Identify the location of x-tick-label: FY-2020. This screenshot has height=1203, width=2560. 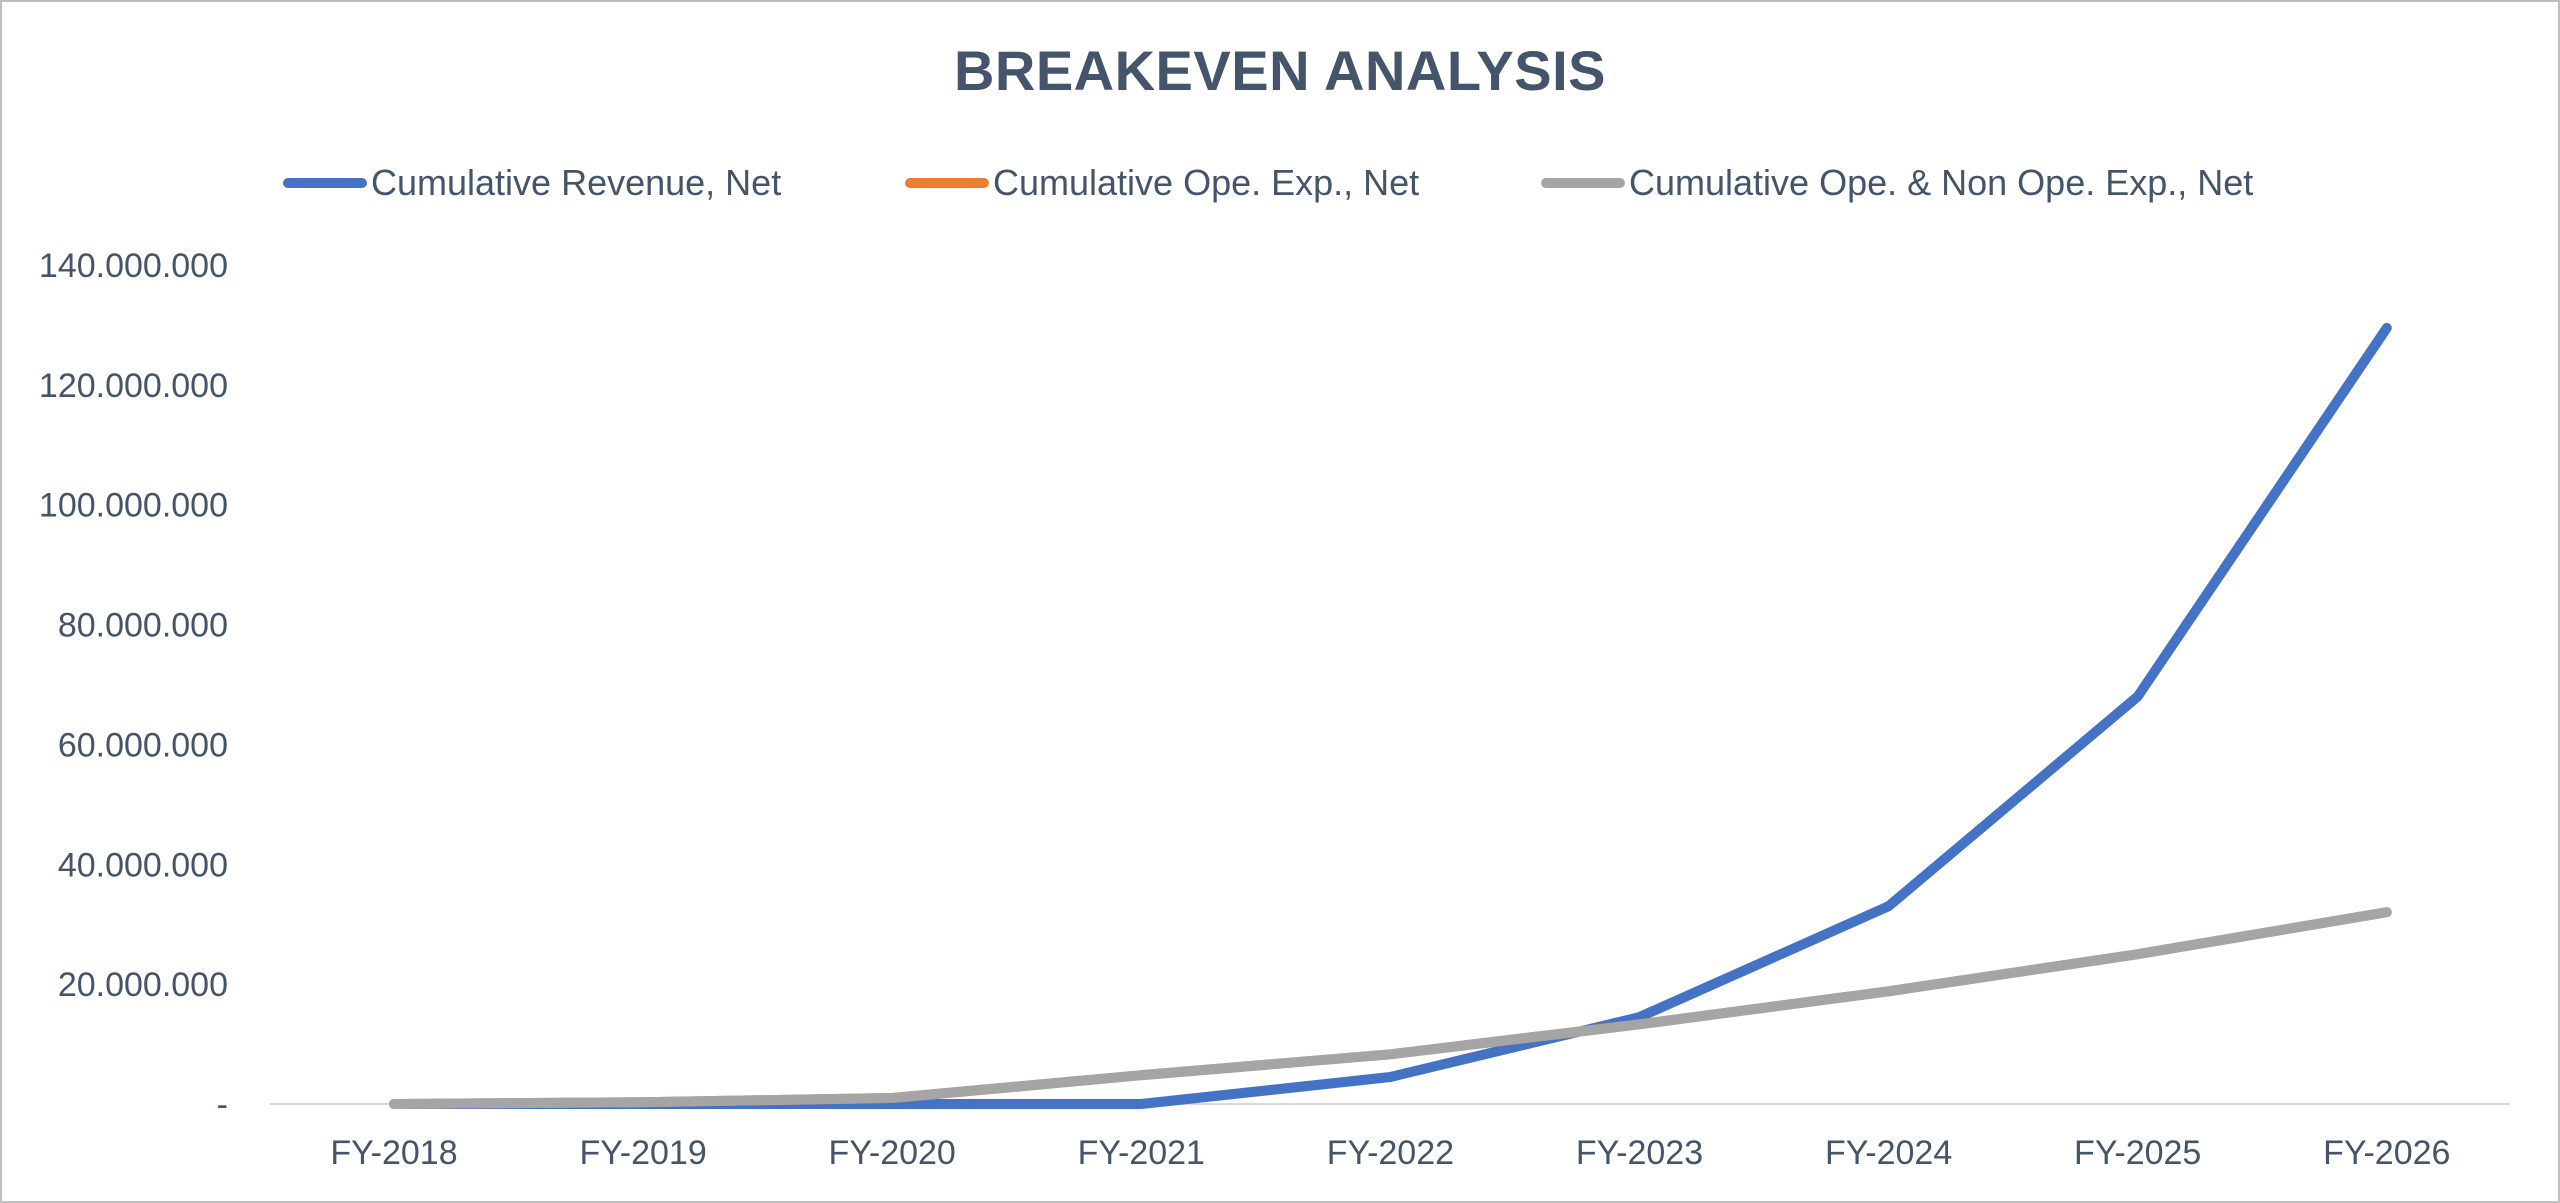
(892, 1153).